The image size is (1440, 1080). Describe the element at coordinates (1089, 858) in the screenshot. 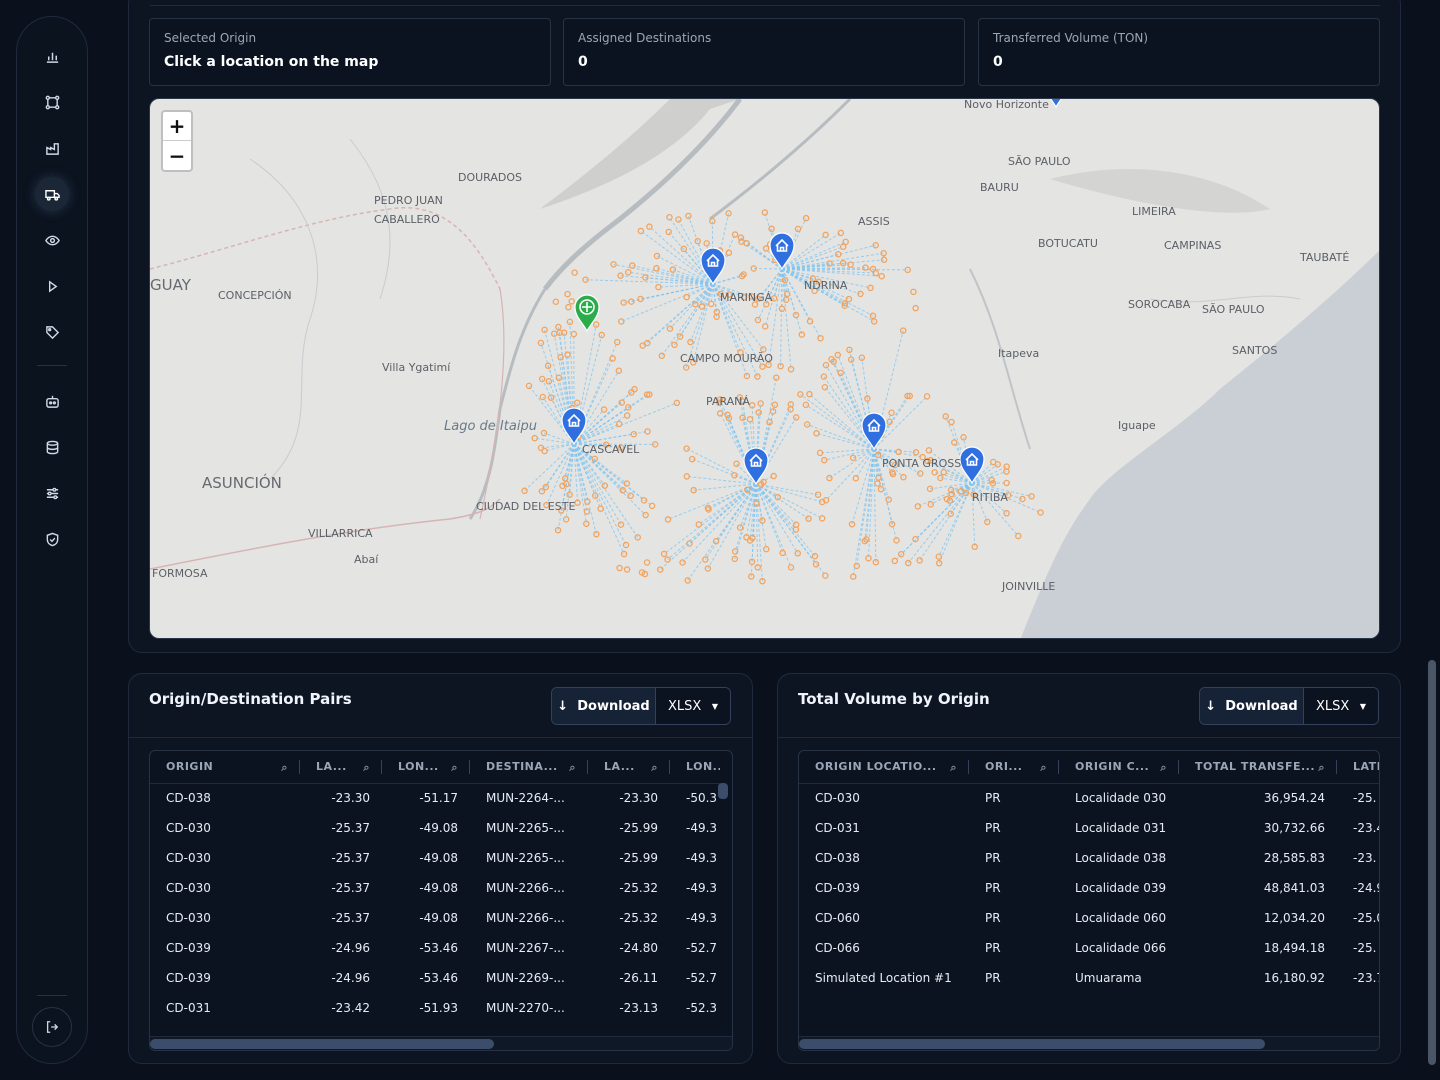

I see `table-row: CD-038 PR Localidade 038 28,585.83 -23.` at that location.